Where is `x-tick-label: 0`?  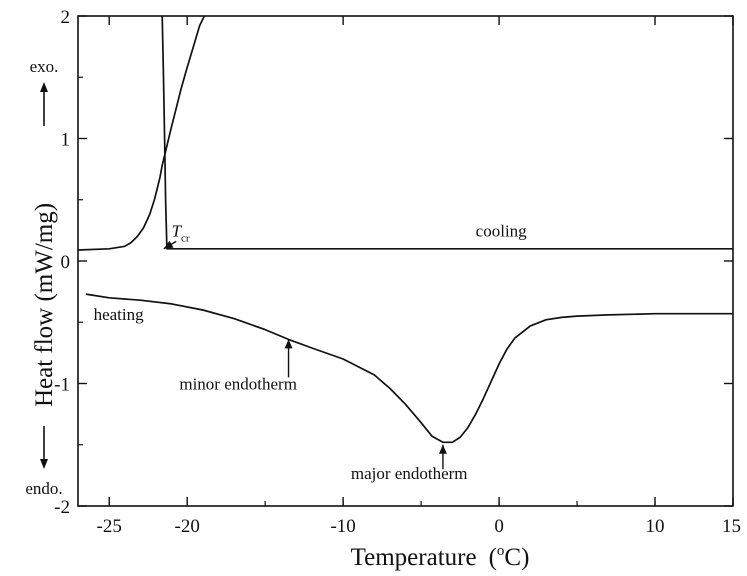
x-tick-label: 0 is located at coordinates (499, 526).